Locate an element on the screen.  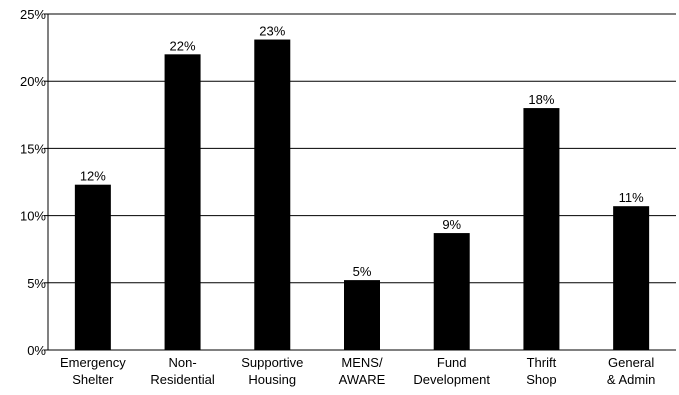
x-tick-label: General is located at coordinates (631, 362).